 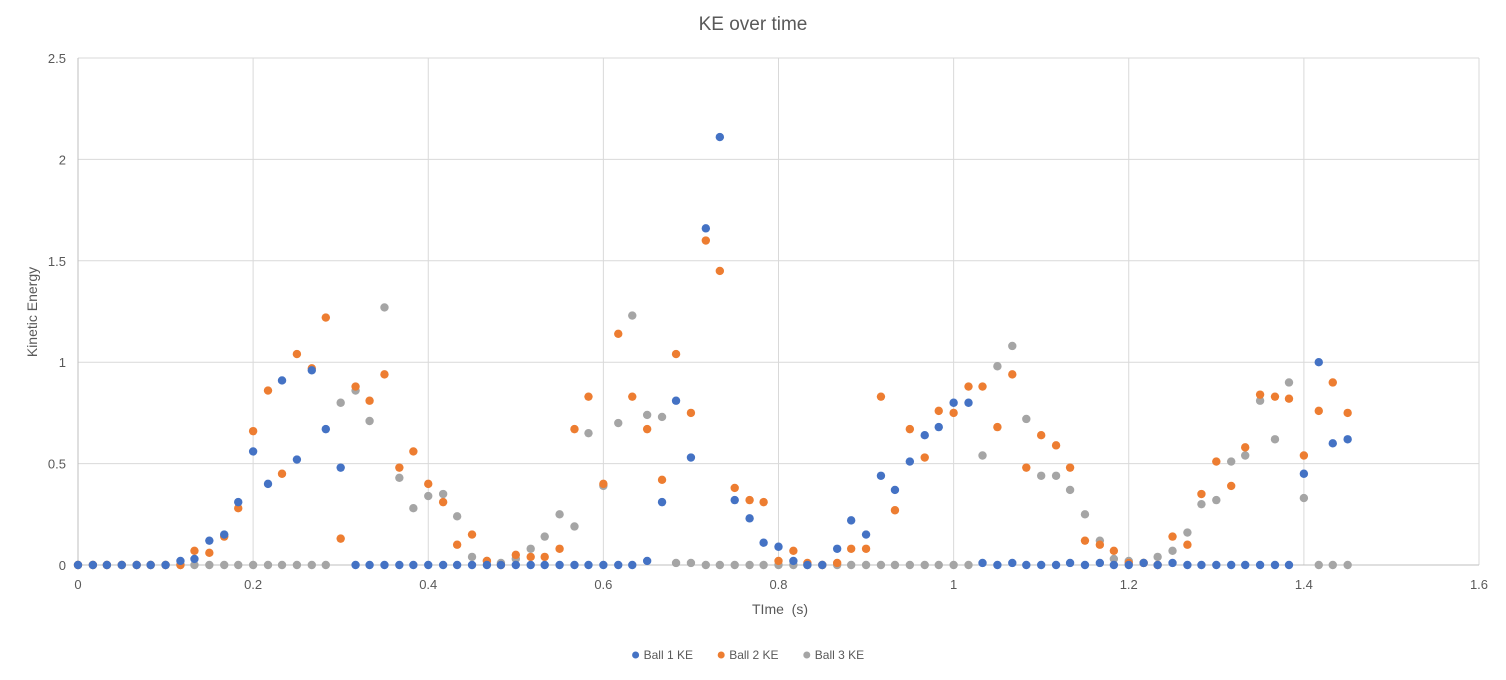 What do you see at coordinates (662, 655) in the screenshot?
I see `legend-item: Ball 1 KE` at bounding box center [662, 655].